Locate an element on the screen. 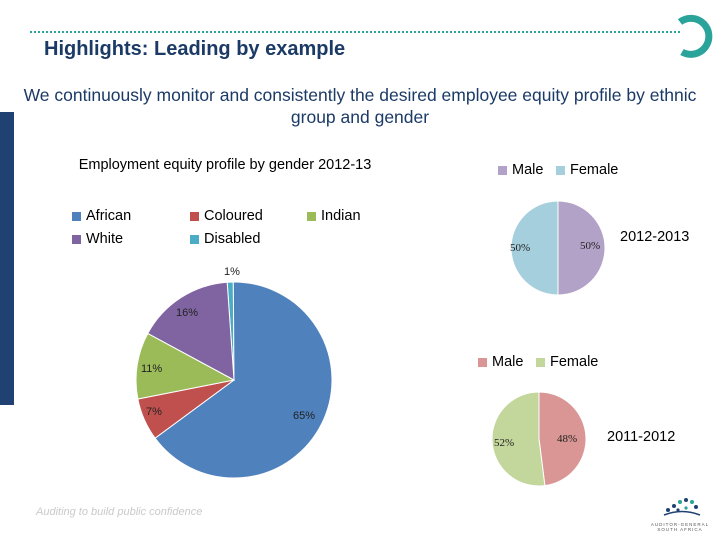  logo-ring-icon is located at coordinates (695, 36).